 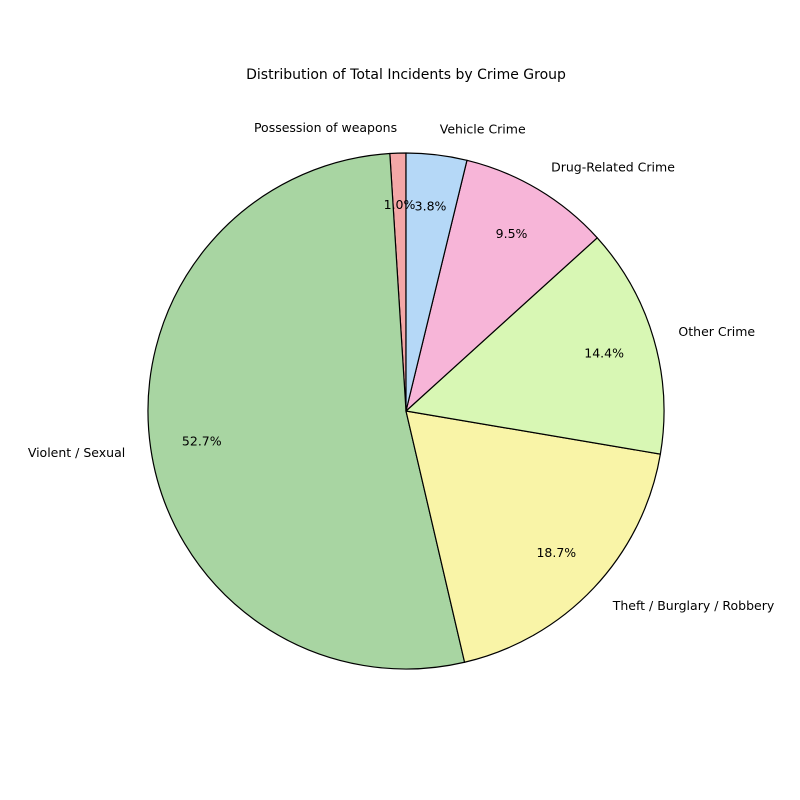 I want to click on slice-label-violent-sexual: Violent / Sexual, so click(x=76, y=452).